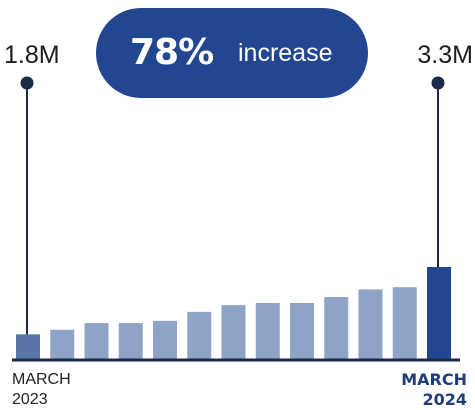 This screenshot has height=410, width=475. I want to click on start-value-label: 1.8M, so click(32, 55).